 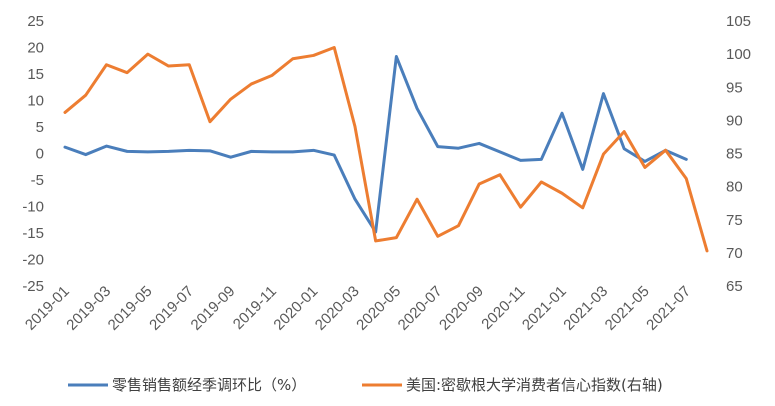 I want to click on left-tick-label: 20, so click(x=35, y=48).